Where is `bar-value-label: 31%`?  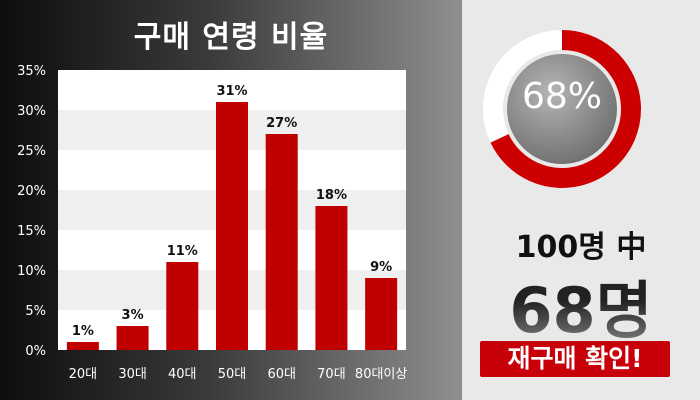
bar-value-label: 31% is located at coordinates (231, 91).